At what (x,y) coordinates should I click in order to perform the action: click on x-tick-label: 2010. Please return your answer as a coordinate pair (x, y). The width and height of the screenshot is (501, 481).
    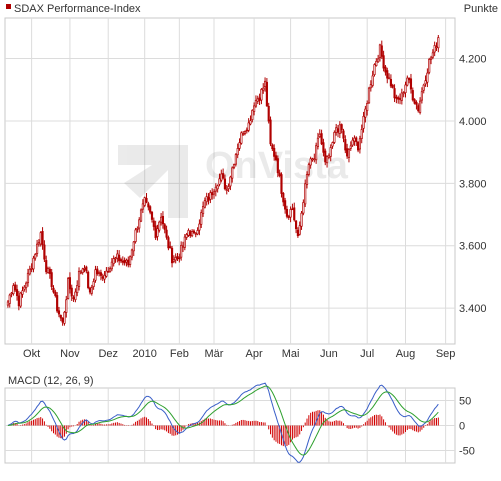
    Looking at the image, I should click on (144, 354).